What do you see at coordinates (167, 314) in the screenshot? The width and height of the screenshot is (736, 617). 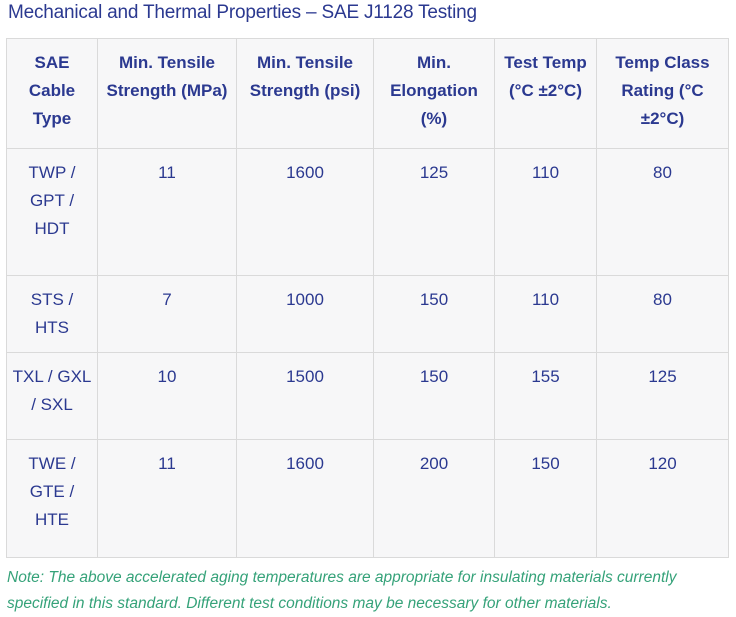 I see `cell-min_tensile_mpa: 7` at bounding box center [167, 314].